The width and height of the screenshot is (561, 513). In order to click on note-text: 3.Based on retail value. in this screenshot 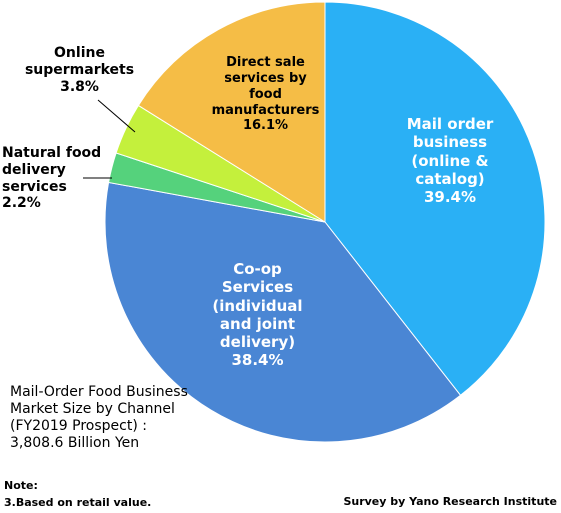, I will do `click(78, 502)`.